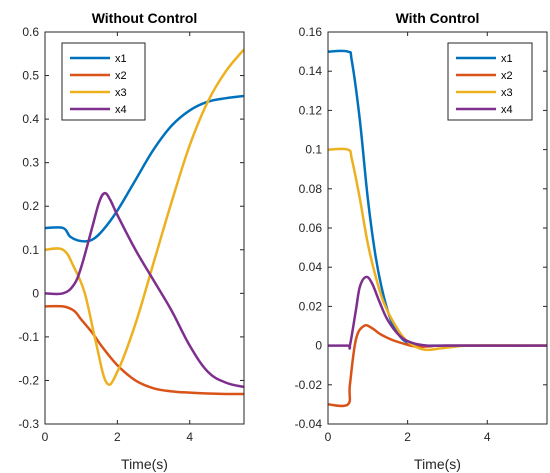 This screenshot has width=550, height=473. I want to click on y-tick-label: 0.3, so click(30, 163).